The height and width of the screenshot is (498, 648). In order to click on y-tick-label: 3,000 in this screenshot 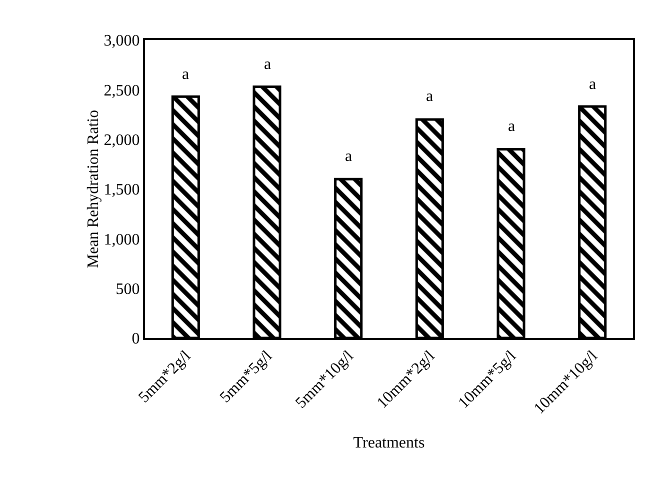, I will do `click(122, 41)`.